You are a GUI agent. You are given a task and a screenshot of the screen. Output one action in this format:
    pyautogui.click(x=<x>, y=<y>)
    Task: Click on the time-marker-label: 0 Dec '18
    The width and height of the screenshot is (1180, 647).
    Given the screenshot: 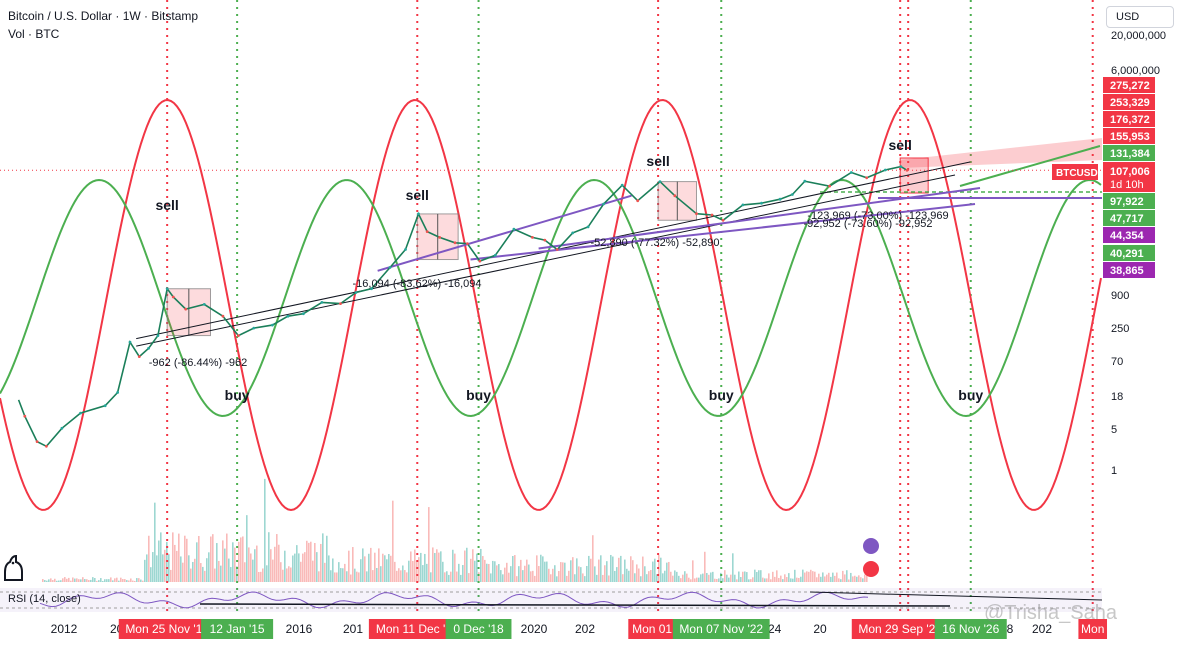 What is the action you would take?
    pyautogui.click(x=478, y=629)
    